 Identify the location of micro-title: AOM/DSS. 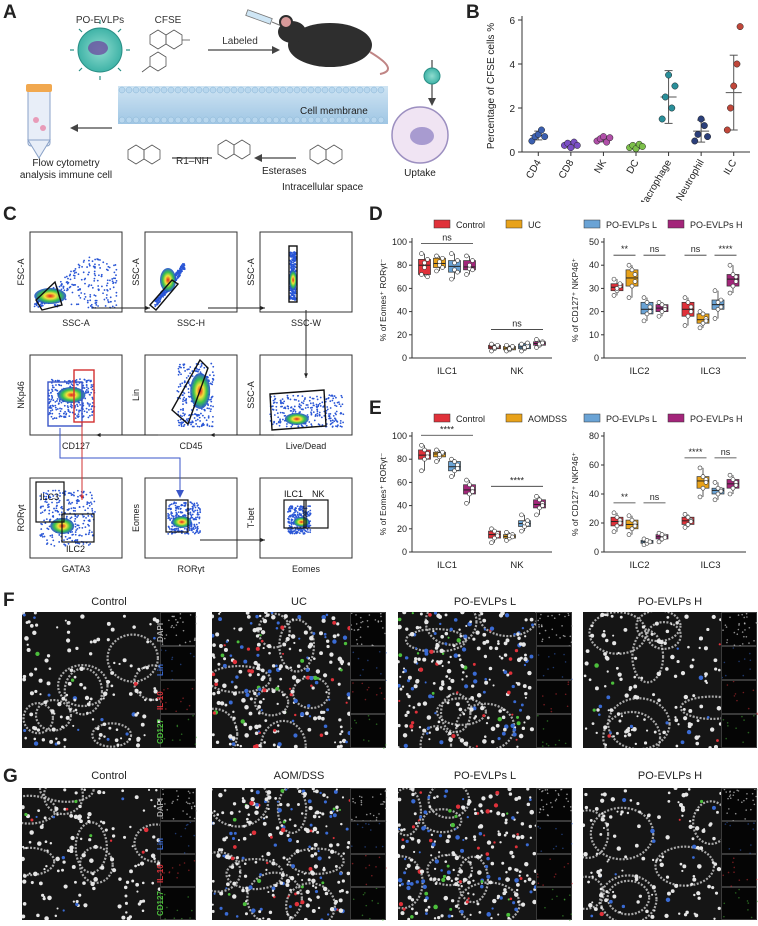
(299, 776).